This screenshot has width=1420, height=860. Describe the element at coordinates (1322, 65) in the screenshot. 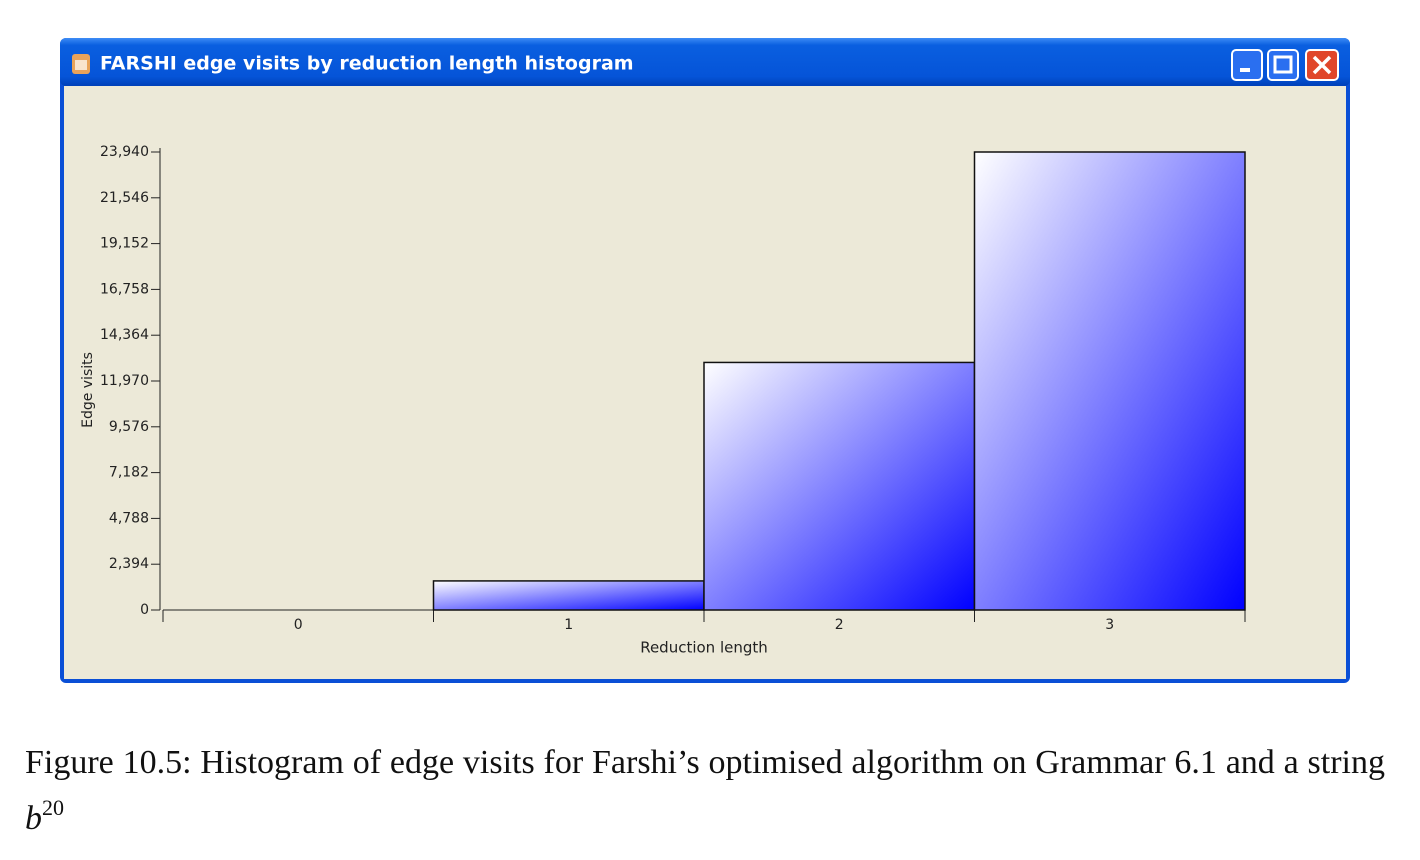

I see `close-button` at that location.